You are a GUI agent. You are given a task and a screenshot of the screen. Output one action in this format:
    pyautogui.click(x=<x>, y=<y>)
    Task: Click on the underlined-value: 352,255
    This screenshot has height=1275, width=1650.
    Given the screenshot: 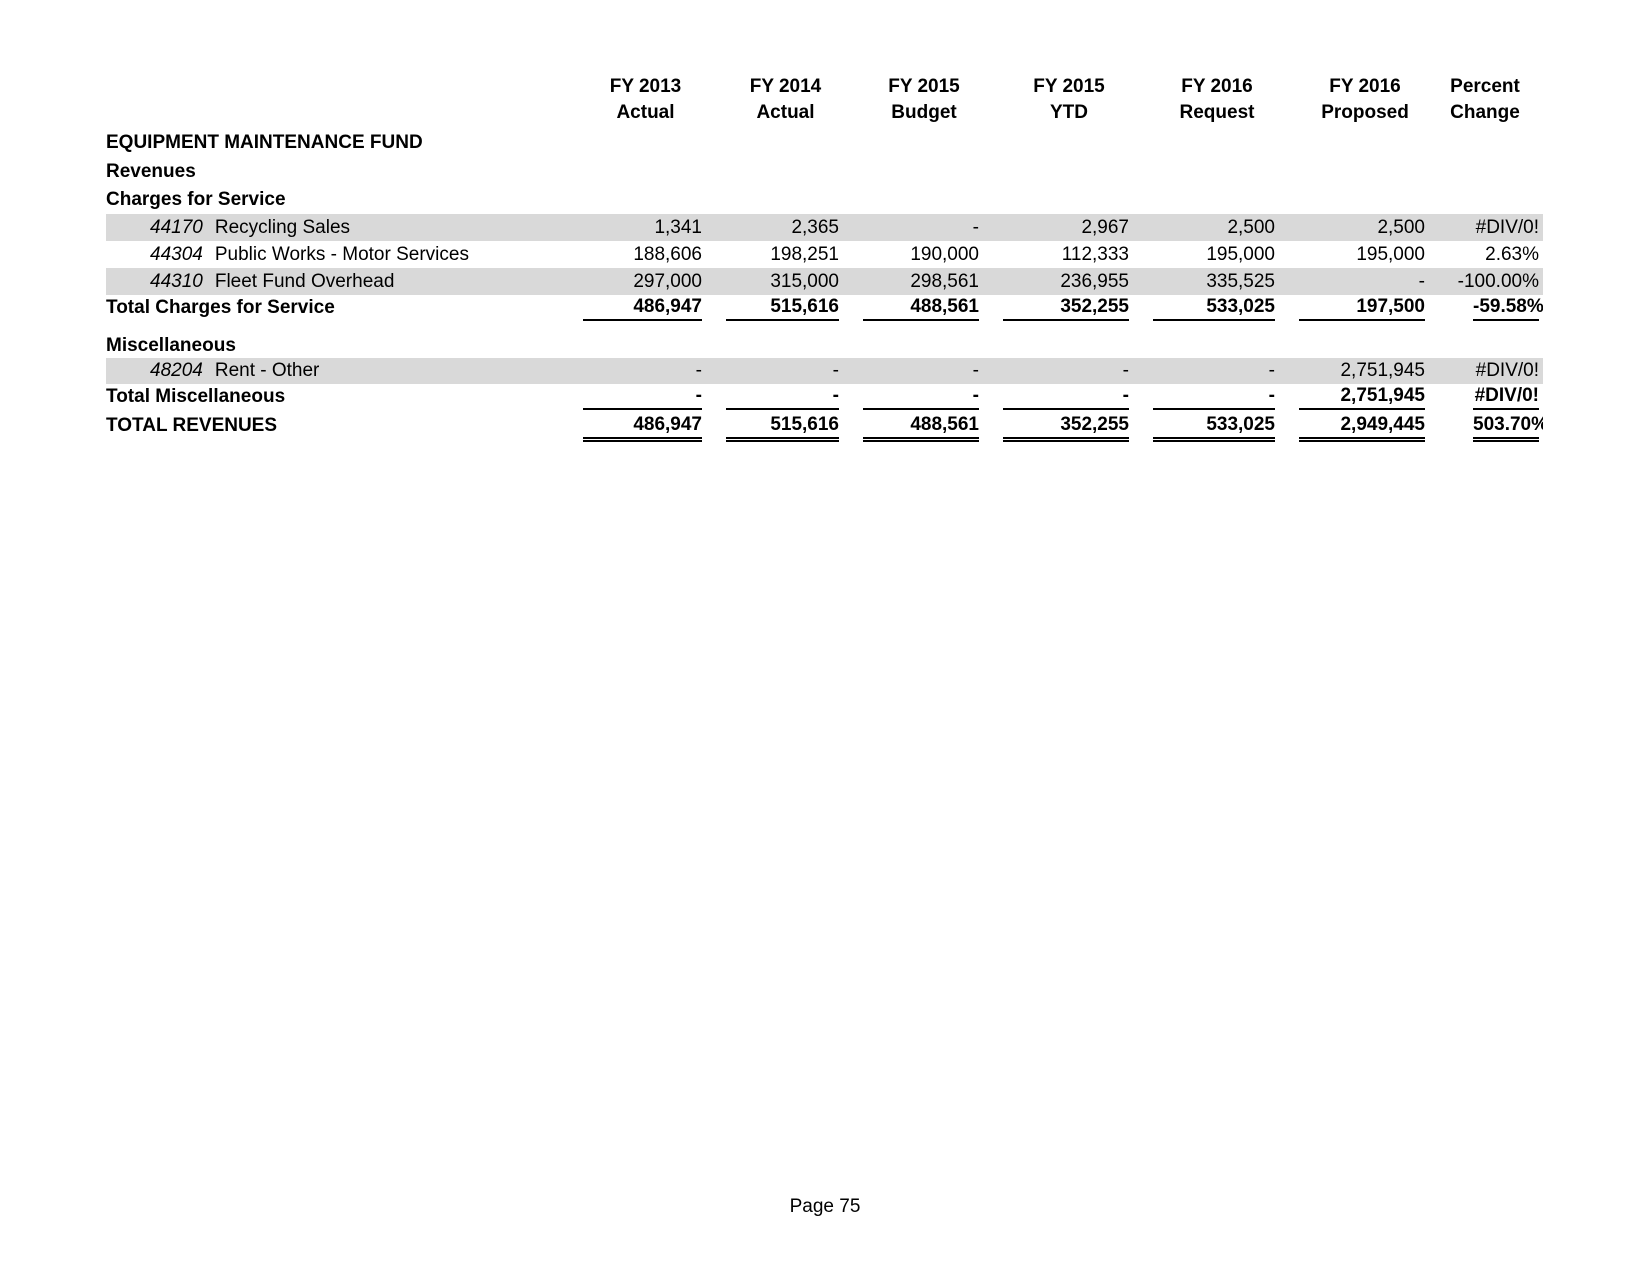 What is the action you would take?
    pyautogui.click(x=1066, y=308)
    